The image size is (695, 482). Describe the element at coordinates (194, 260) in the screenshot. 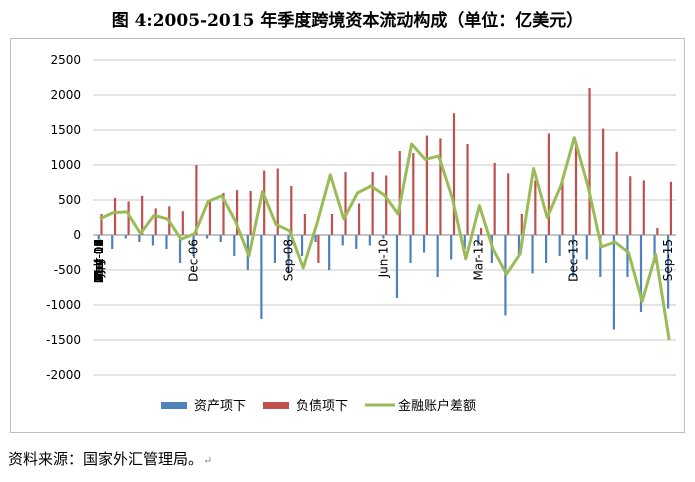

I see `x-tick-label: Dec-06` at that location.